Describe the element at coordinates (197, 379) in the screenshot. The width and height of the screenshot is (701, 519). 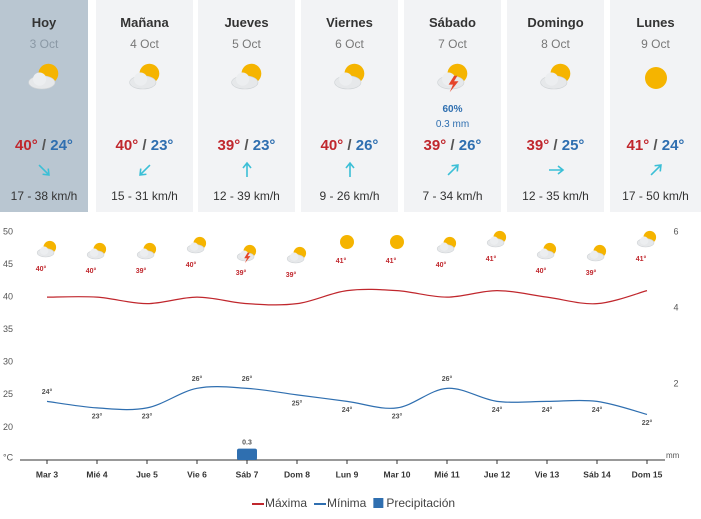
I see `value-label: 26°` at that location.